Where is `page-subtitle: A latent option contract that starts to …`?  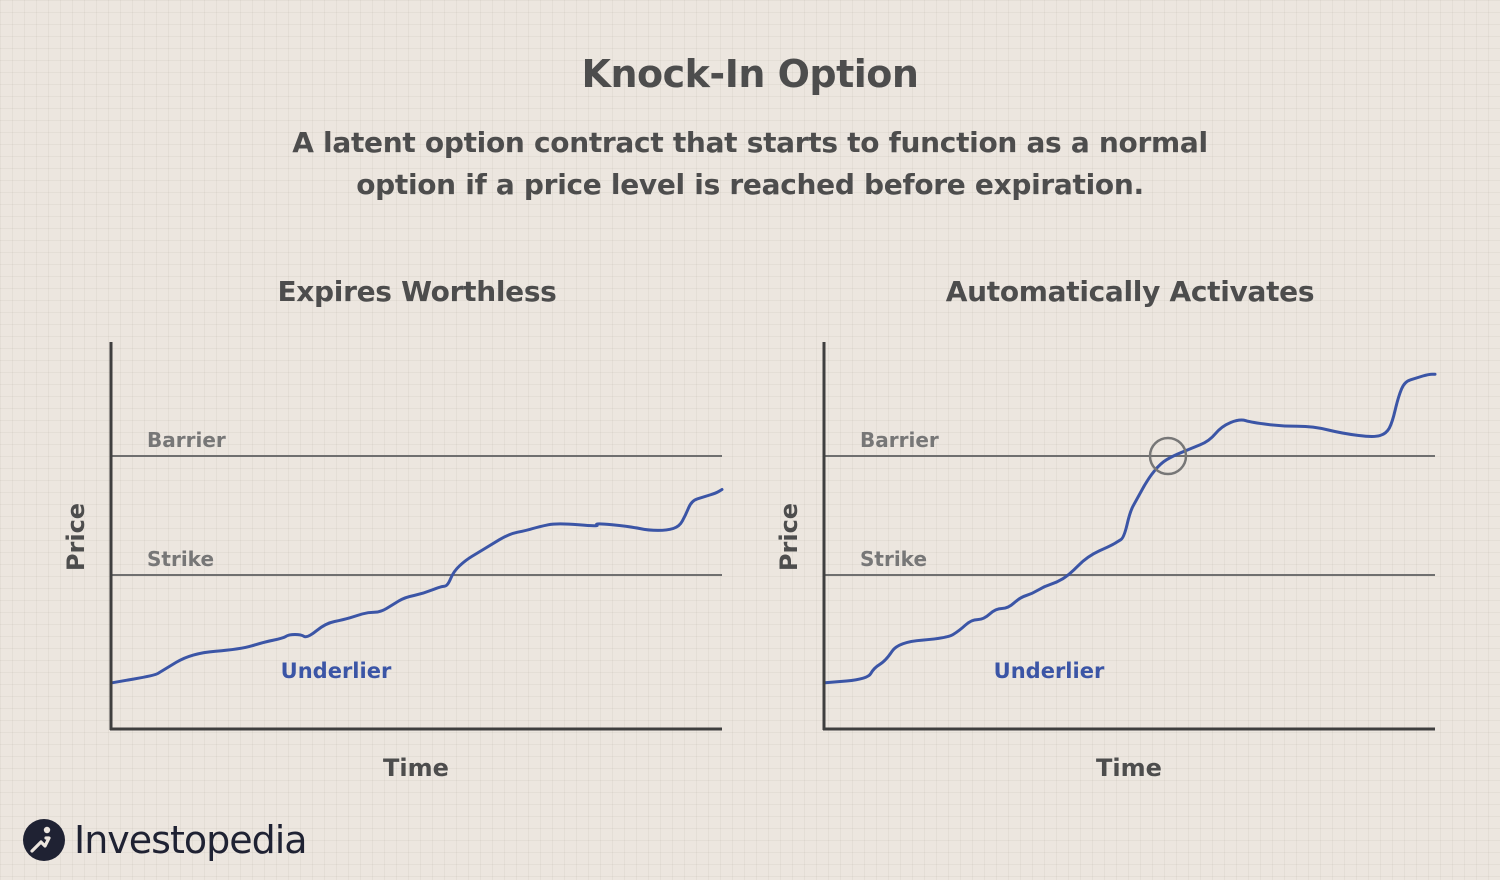
page-subtitle: A latent option contract that starts to … is located at coordinates (750, 164).